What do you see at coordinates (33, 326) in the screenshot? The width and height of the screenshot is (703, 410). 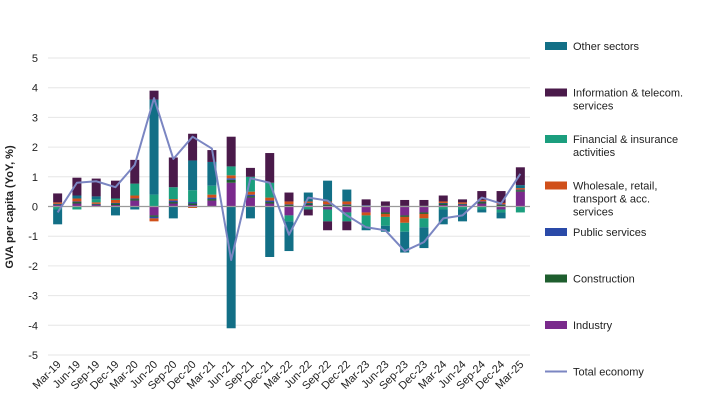 I see `y-tick-label: -4` at bounding box center [33, 326].